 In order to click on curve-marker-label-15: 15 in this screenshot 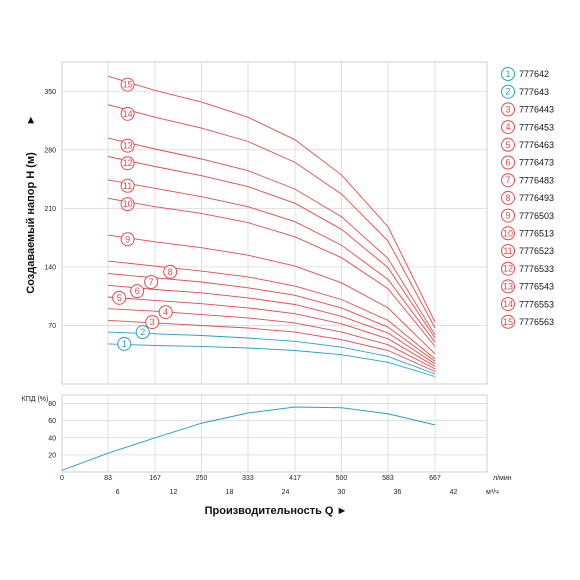, I will do `click(128, 85)`.